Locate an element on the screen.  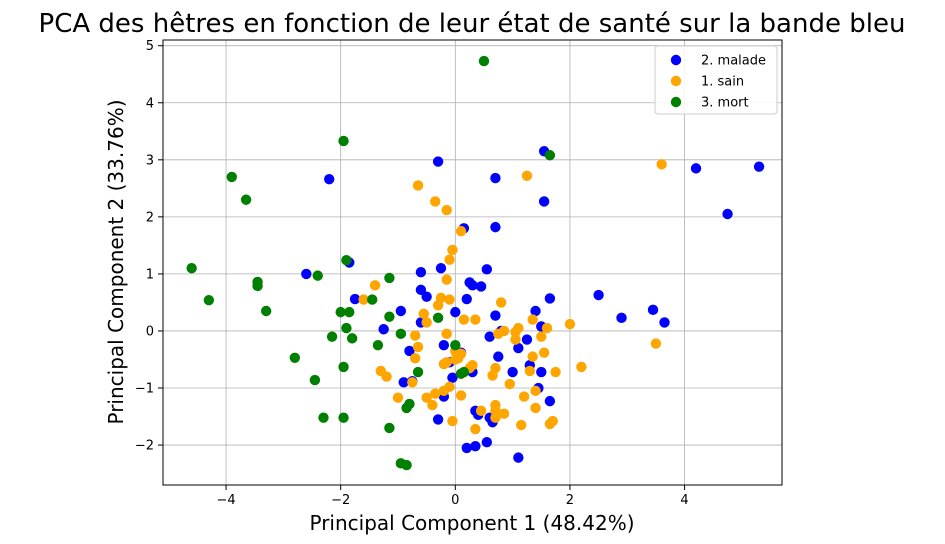
y-tick-label: 5 is located at coordinates (150, 46).